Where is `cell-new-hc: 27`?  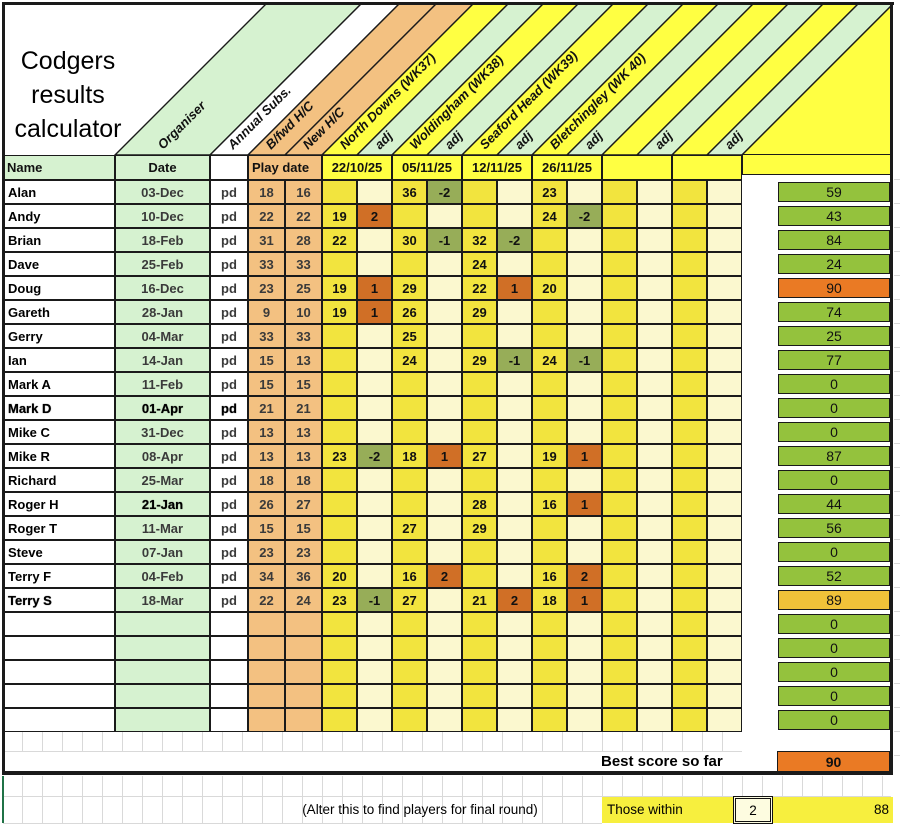 cell-new-hc: 27 is located at coordinates (303, 504).